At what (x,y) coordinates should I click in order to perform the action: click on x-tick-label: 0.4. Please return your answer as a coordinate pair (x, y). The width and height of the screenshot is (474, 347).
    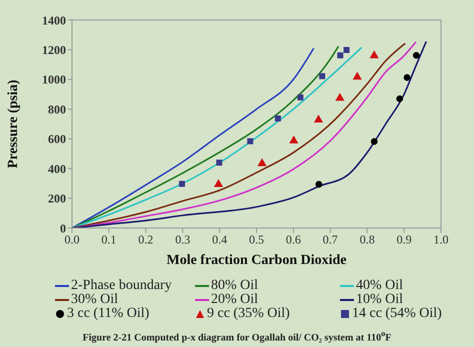
    Looking at the image, I should click on (220, 239).